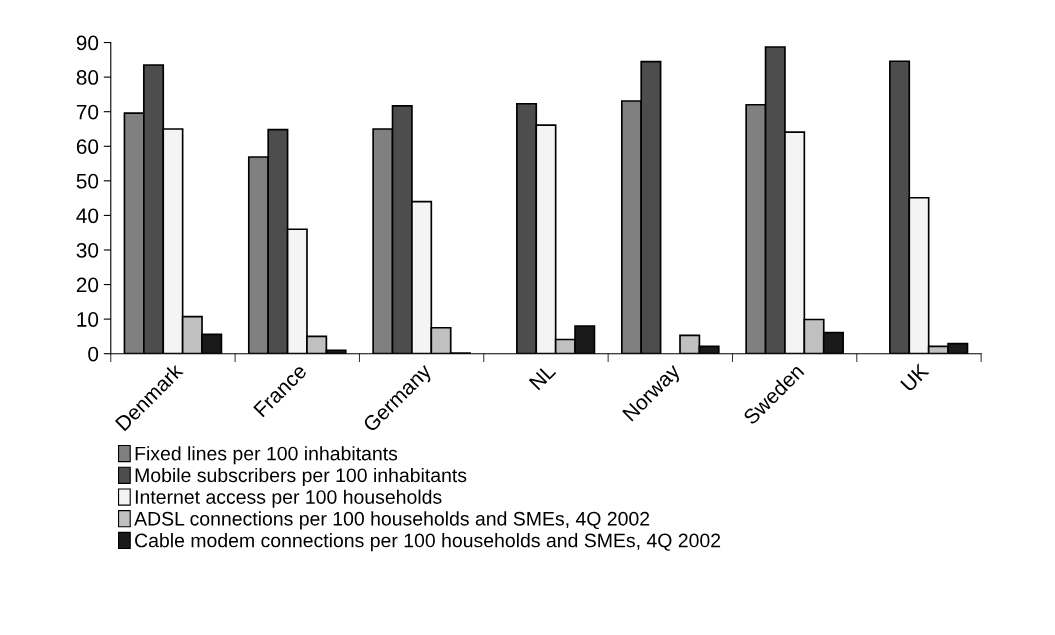  Describe the element at coordinates (87, 77) in the screenshot. I see `y-tick-label: 80` at that location.